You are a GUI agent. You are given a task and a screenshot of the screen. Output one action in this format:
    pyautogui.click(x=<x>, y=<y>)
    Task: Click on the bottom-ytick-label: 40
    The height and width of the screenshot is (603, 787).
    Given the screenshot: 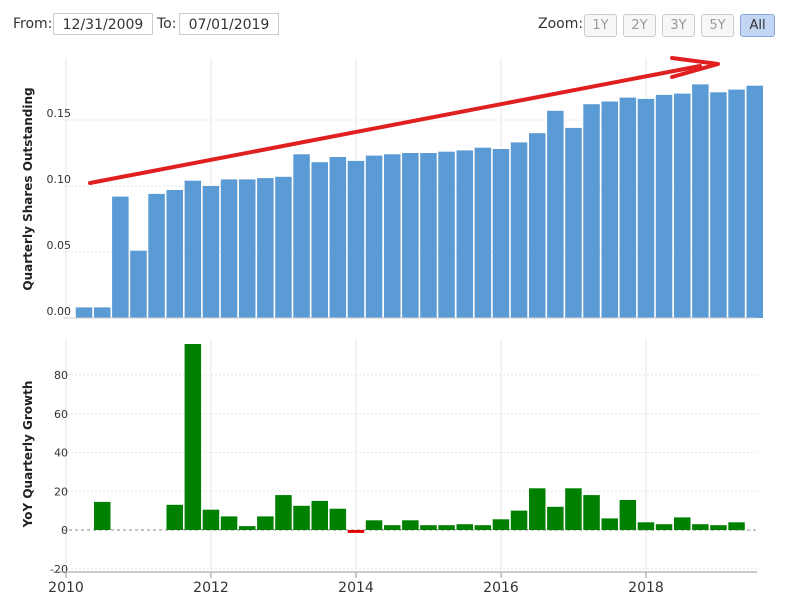 What is the action you would take?
    pyautogui.click(x=61, y=453)
    